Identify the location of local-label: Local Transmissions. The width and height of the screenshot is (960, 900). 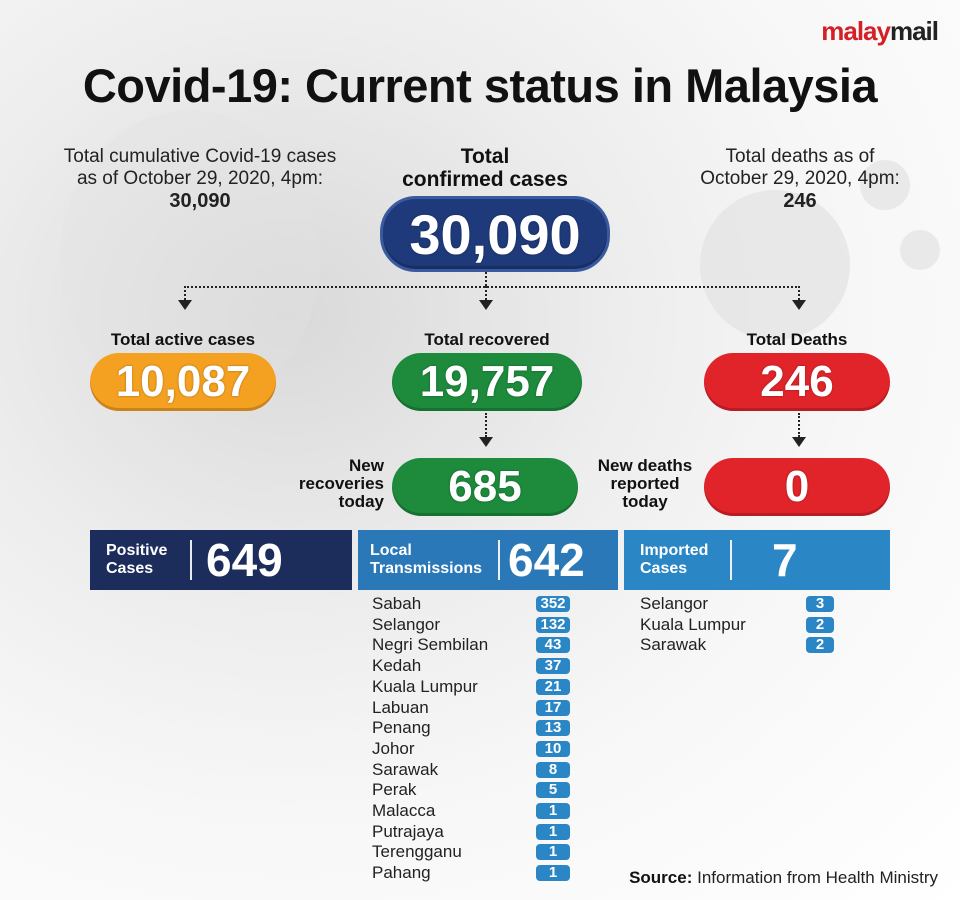
(424, 560).